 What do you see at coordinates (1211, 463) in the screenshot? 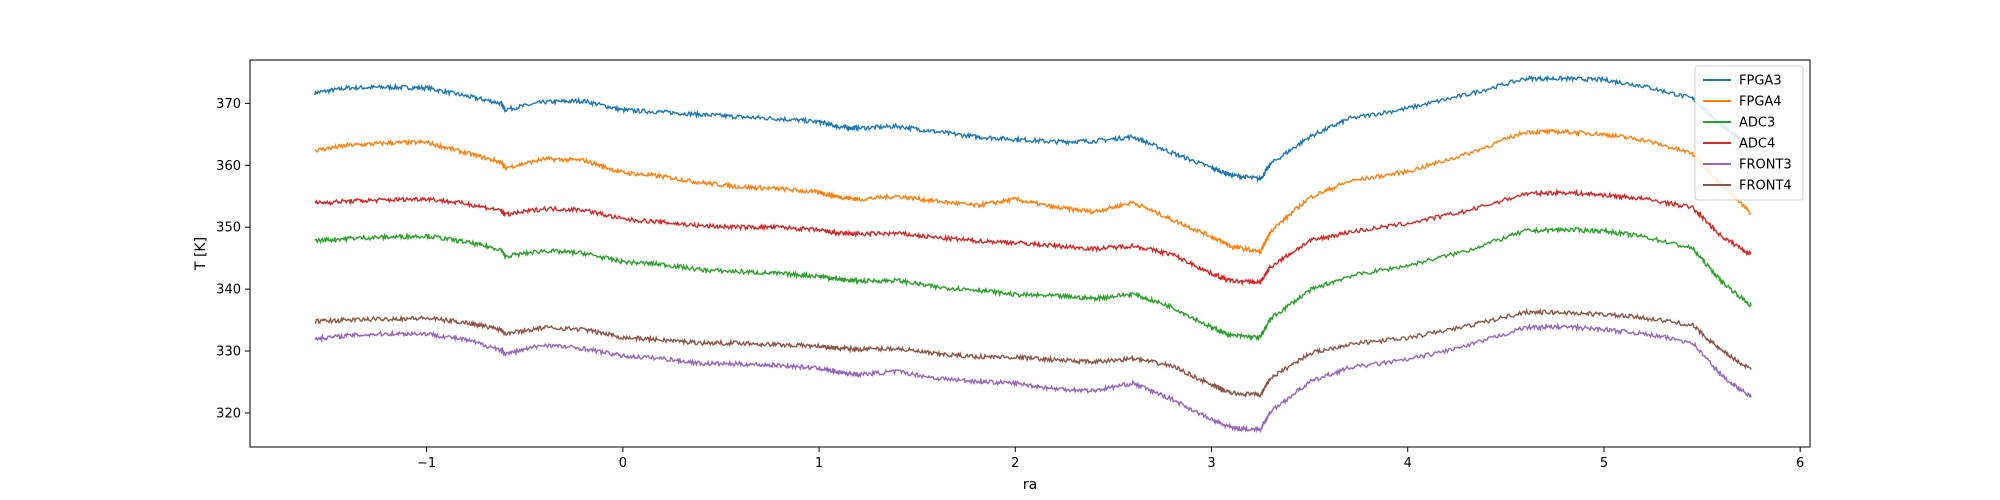
I see `x-tick-label: 3` at bounding box center [1211, 463].